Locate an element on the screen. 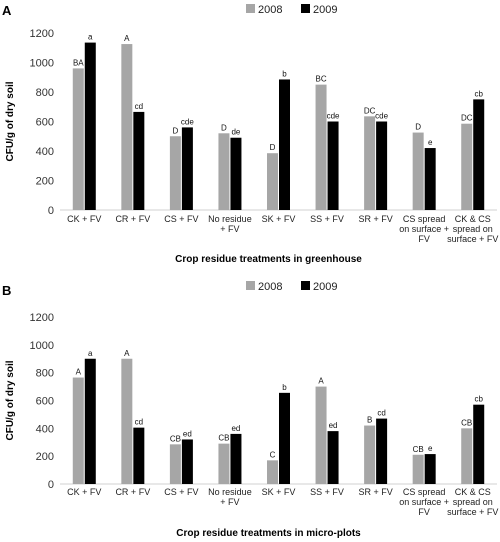 Image resolution: width=500 pixels, height=542 pixels. x-category-label: + FV is located at coordinates (229, 502).